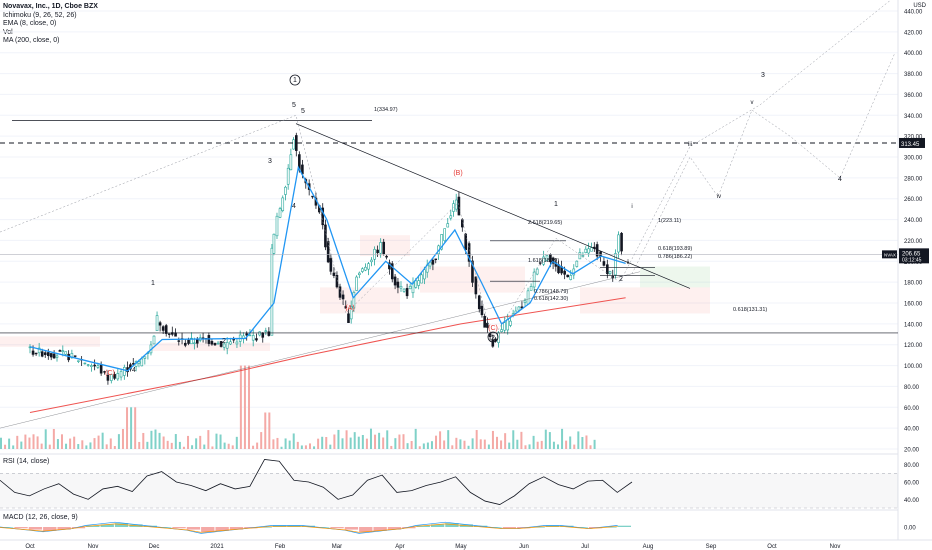 The height and width of the screenshot is (550, 932). What do you see at coordinates (493, 206) in the screenshot?
I see `triangle-upper-line` at bounding box center [493, 206].